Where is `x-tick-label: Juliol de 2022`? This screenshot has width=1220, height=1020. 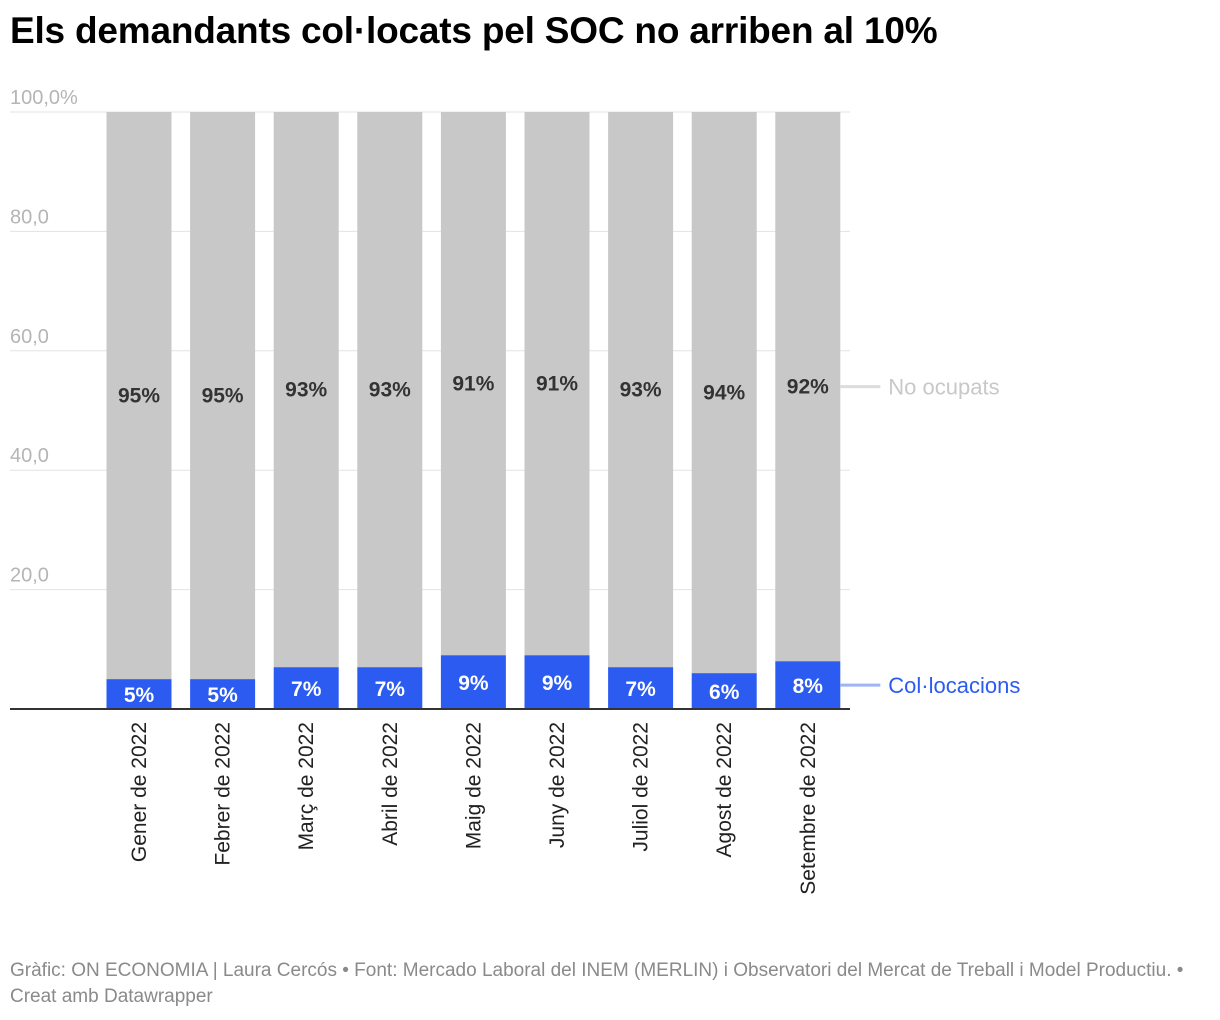 x-tick-label: Juliol de 2022 is located at coordinates (641, 787).